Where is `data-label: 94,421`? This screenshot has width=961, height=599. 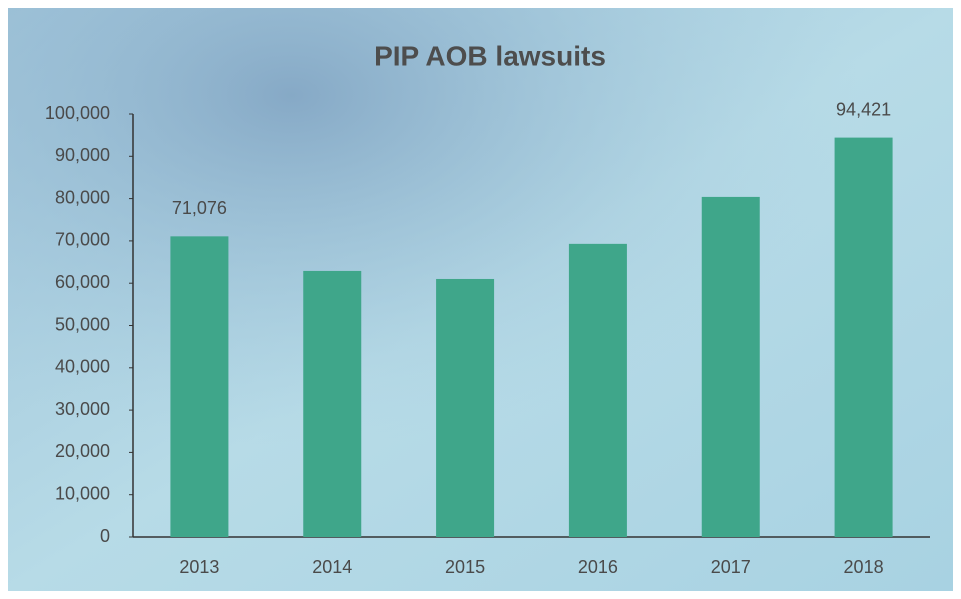
data-label: 94,421 is located at coordinates (863, 109).